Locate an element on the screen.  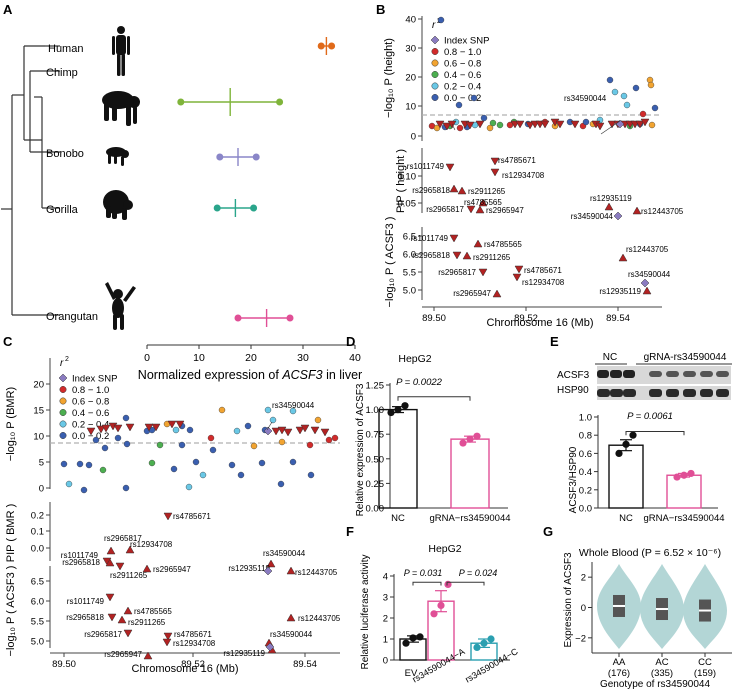
y-tick-label: 6.5 is located at coordinates (409, 237).